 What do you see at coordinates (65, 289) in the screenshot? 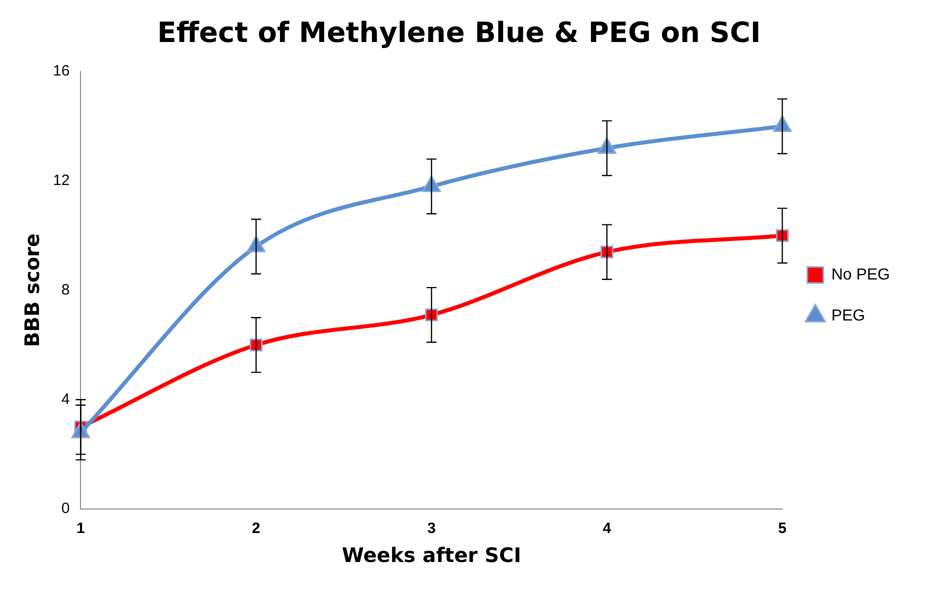
I see `y-tick-label: 8` at bounding box center [65, 289].